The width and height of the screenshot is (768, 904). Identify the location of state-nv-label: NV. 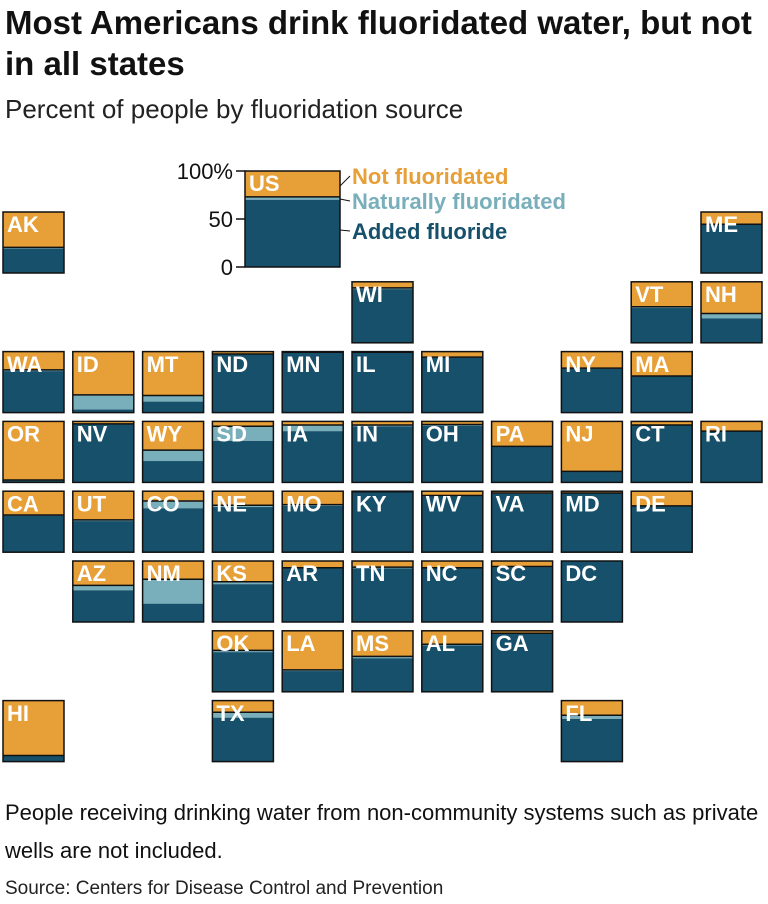
(92, 434).